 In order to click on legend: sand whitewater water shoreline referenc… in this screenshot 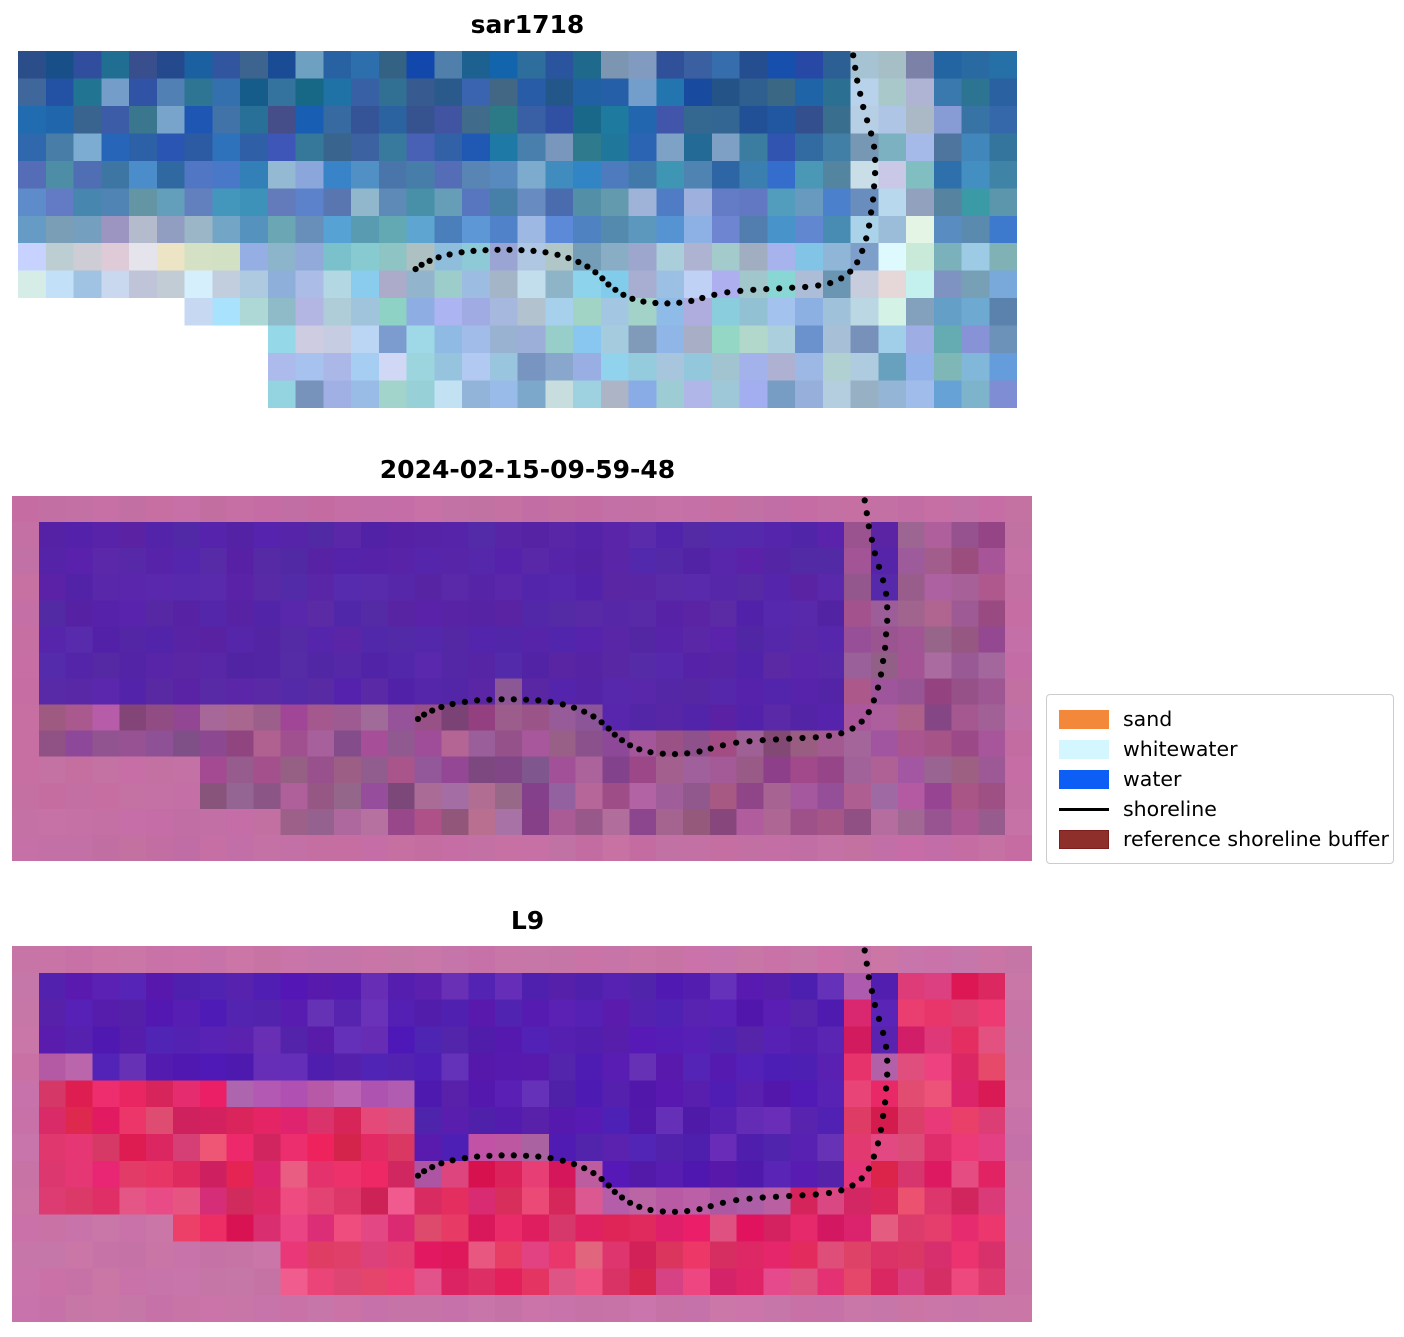, I will do `click(1220, 779)`.